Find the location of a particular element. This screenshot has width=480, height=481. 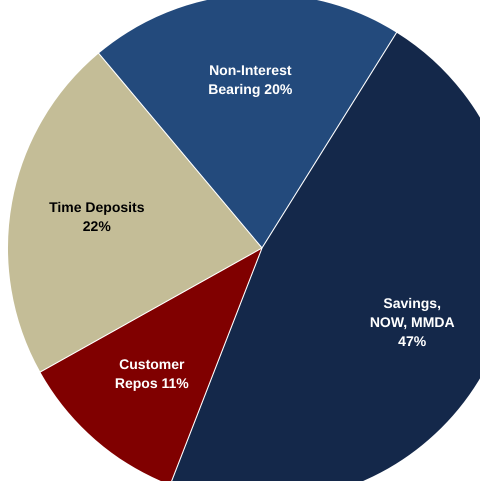

slice-label: Non-Interest Bearing 20% is located at coordinates (250, 79).